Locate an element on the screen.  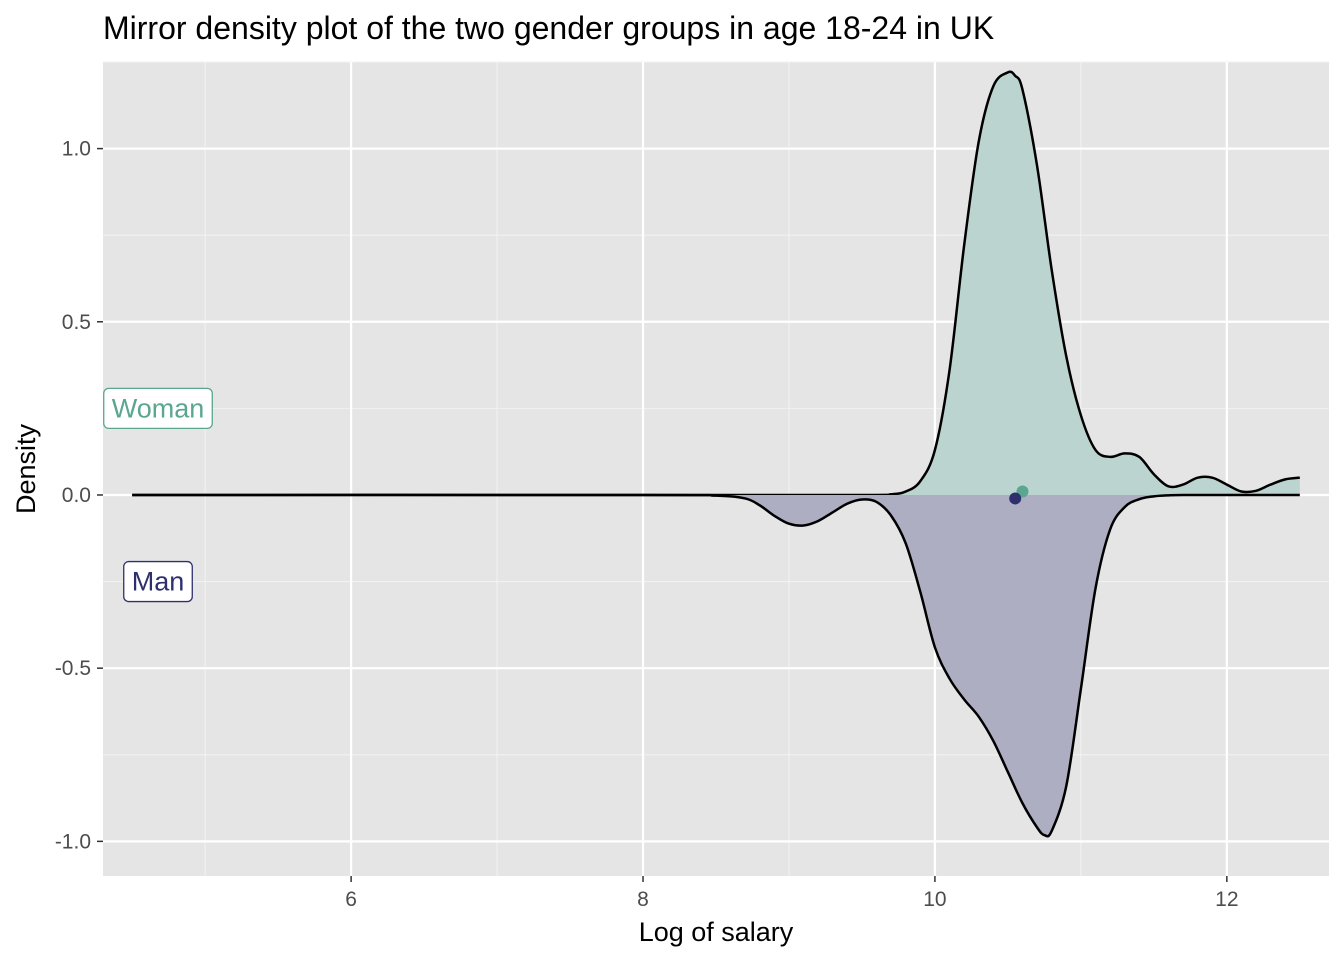
group-label-text: Woman is located at coordinates (158, 408).